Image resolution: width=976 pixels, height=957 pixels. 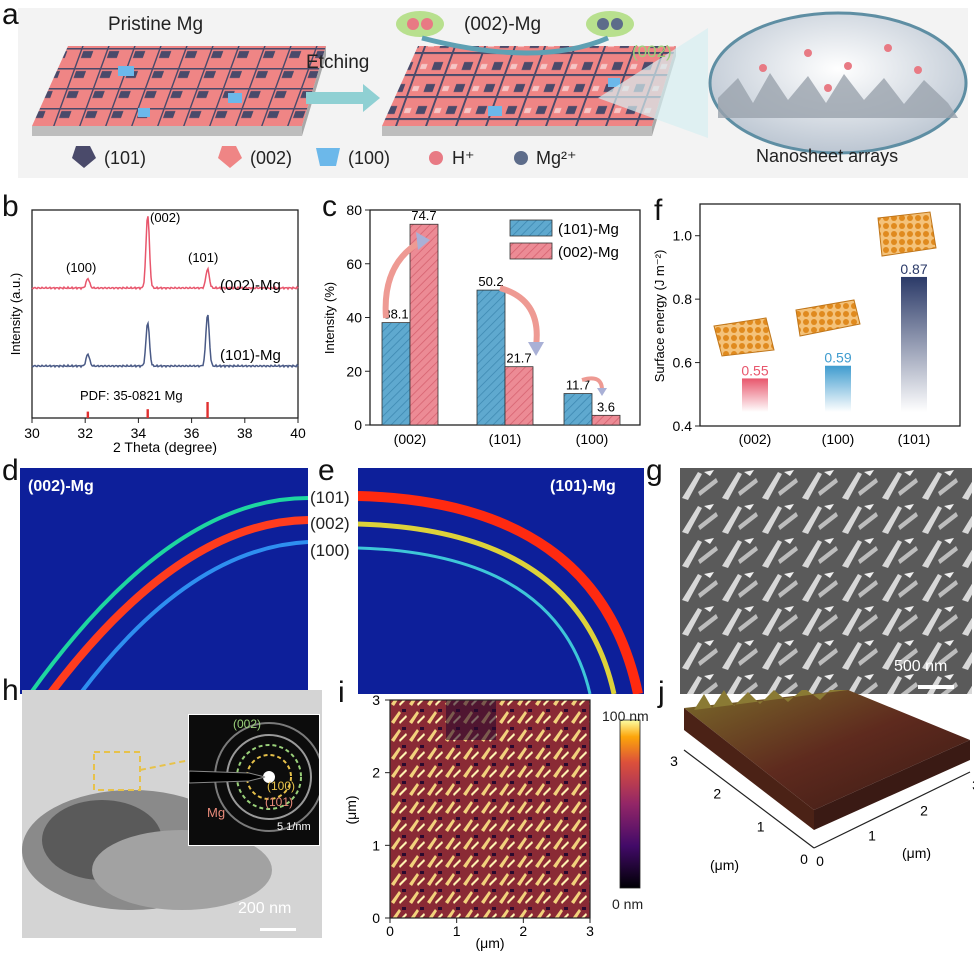 I want to click on xrd-peak-100: (100), so click(x=81, y=267).